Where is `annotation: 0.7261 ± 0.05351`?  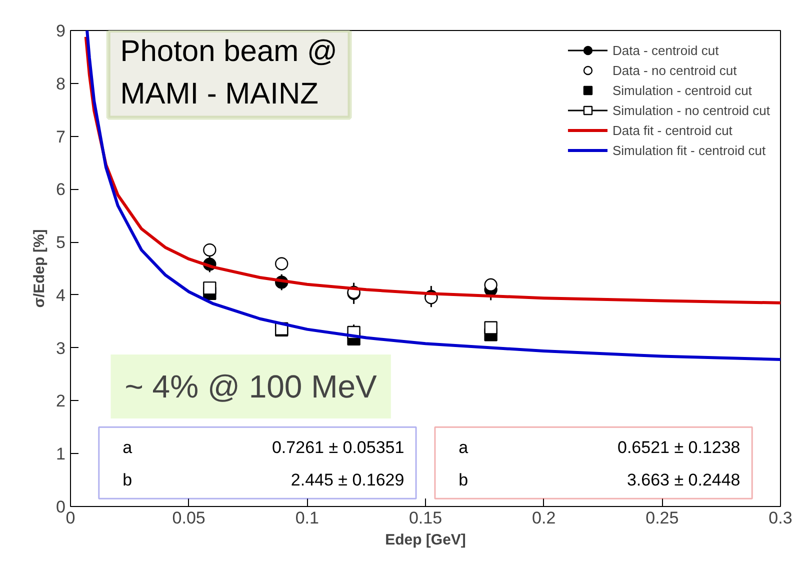
annotation: 0.7261 ± 0.05351 is located at coordinates (338, 447).